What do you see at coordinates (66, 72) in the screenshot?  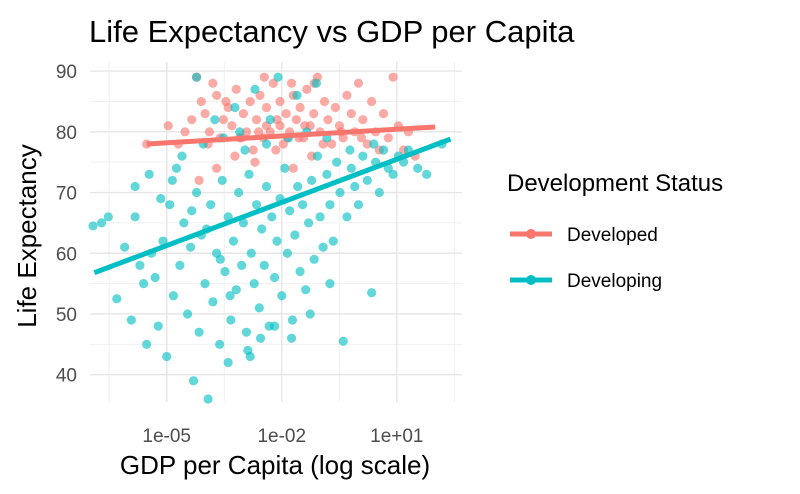 I see `y-tick-label: 90` at bounding box center [66, 72].